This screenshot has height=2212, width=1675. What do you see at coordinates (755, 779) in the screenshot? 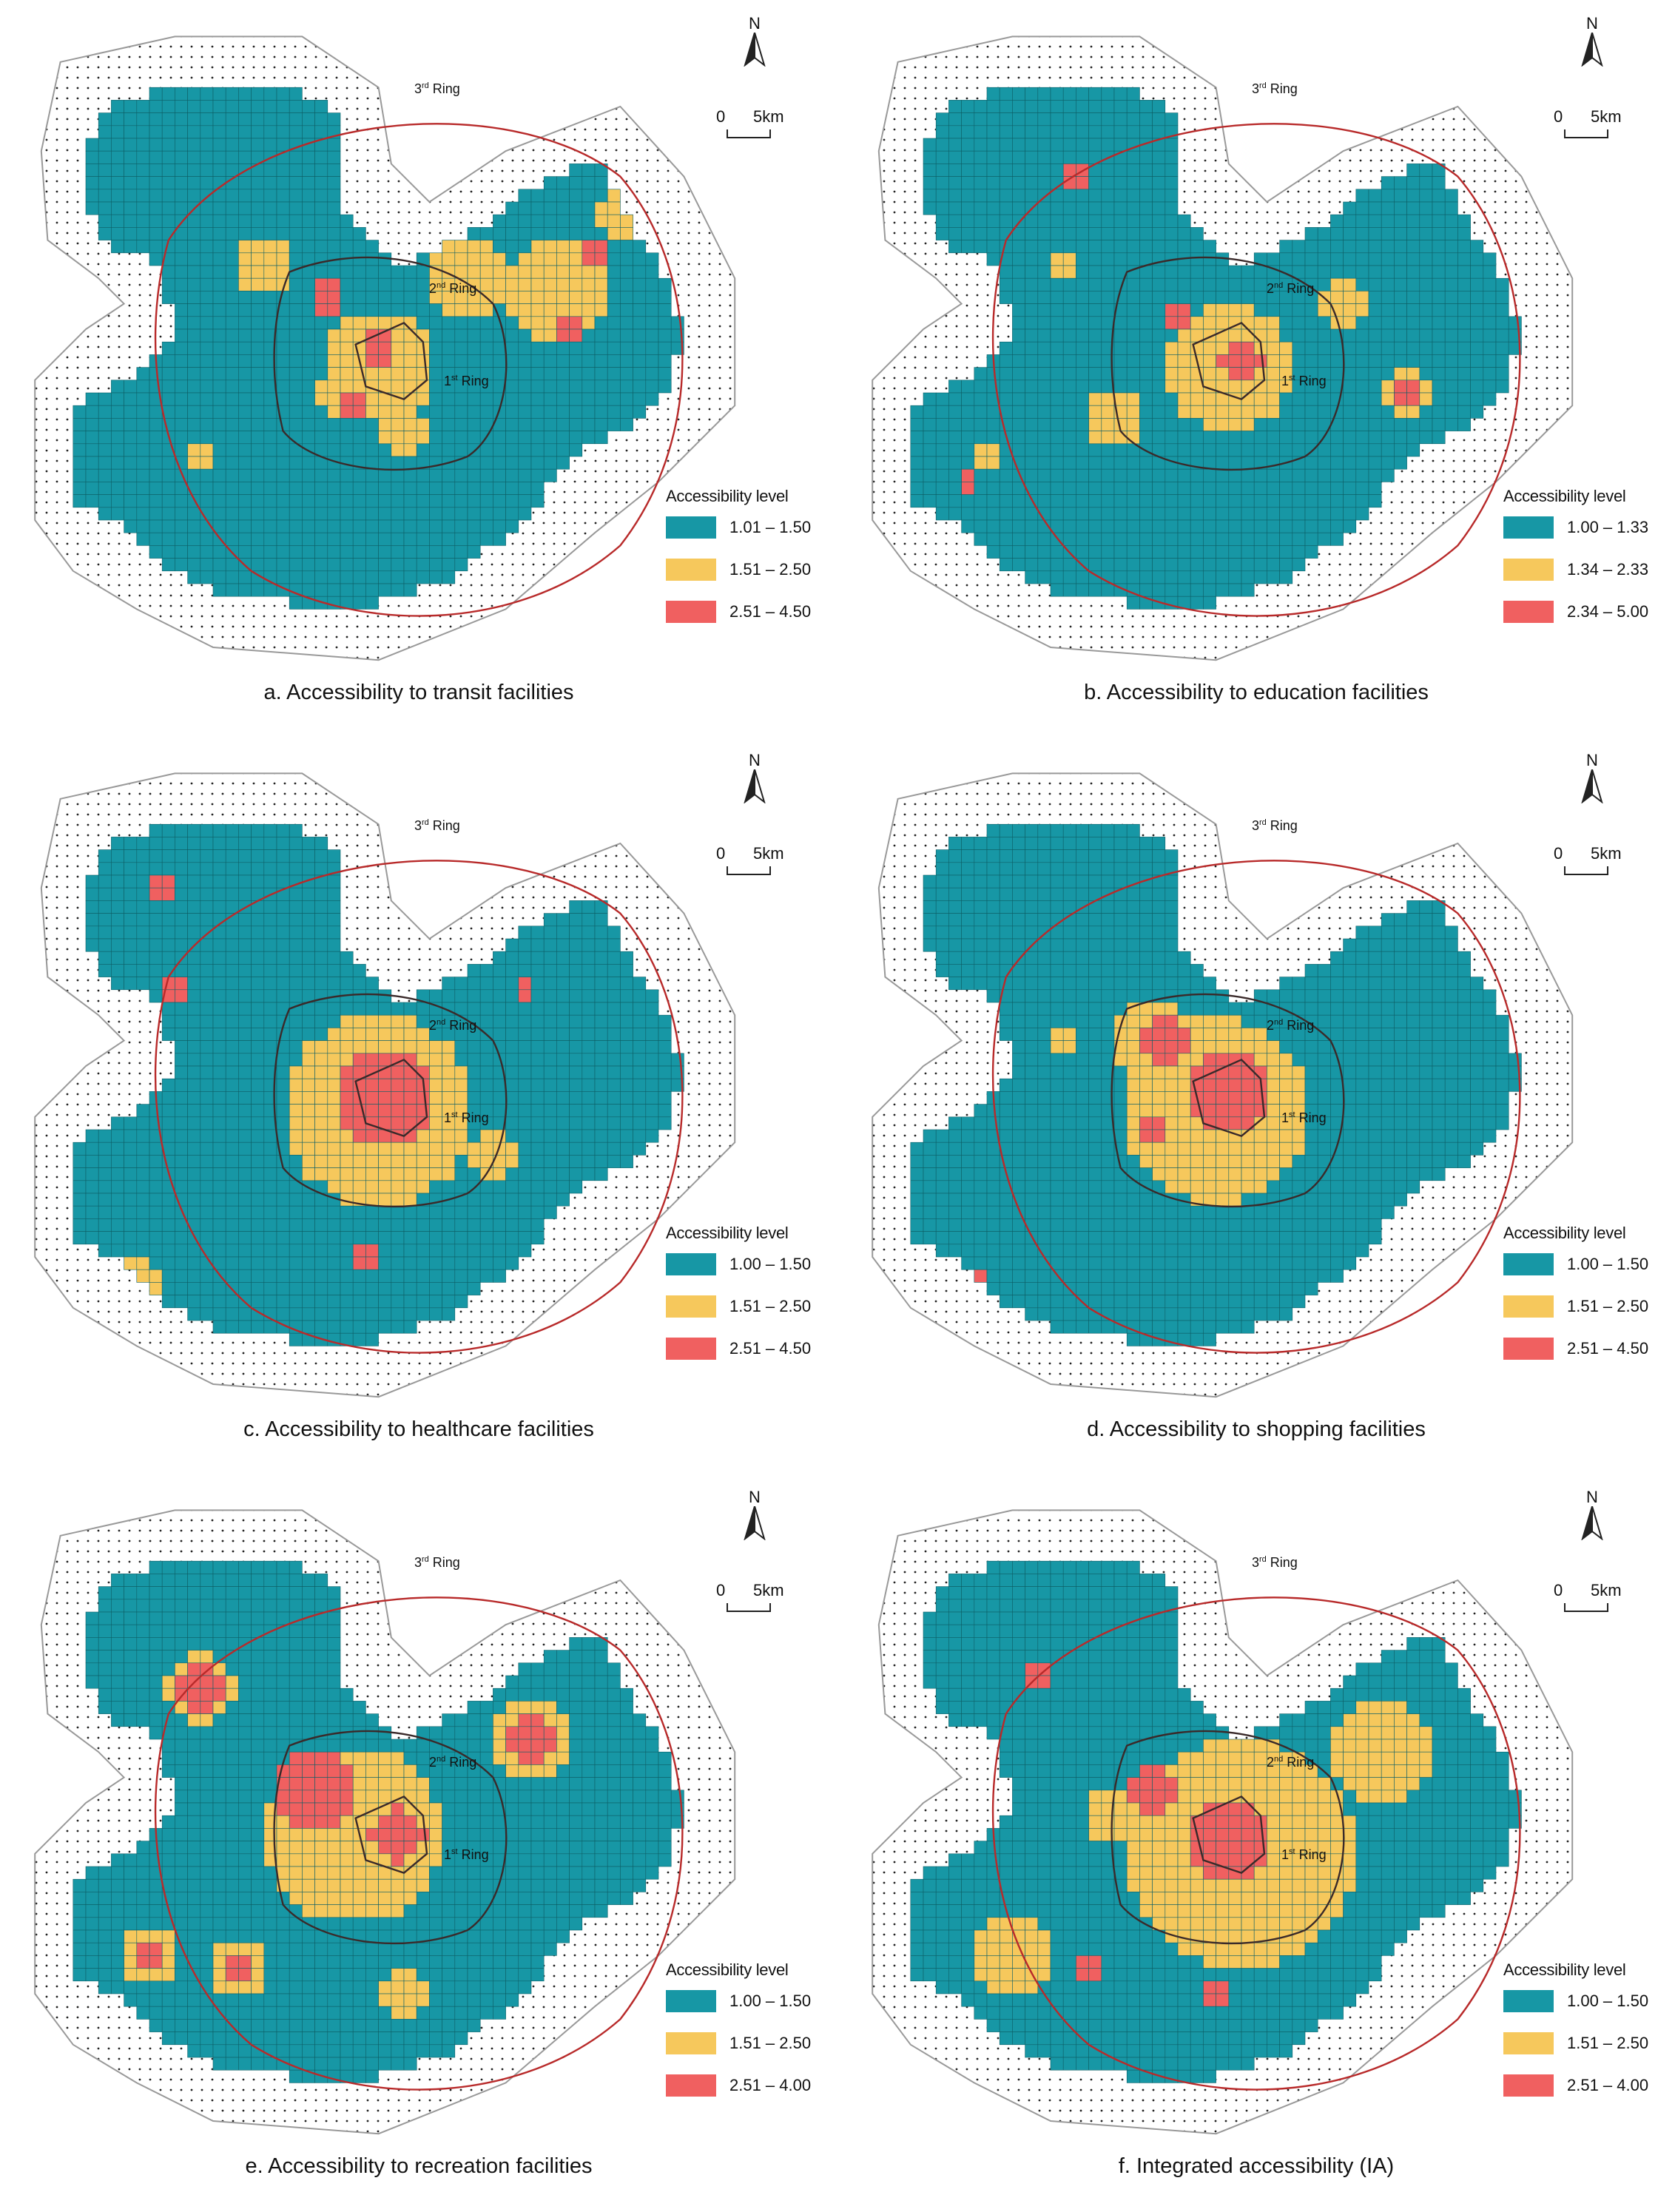
I see `north-arrow: N` at bounding box center [755, 779].